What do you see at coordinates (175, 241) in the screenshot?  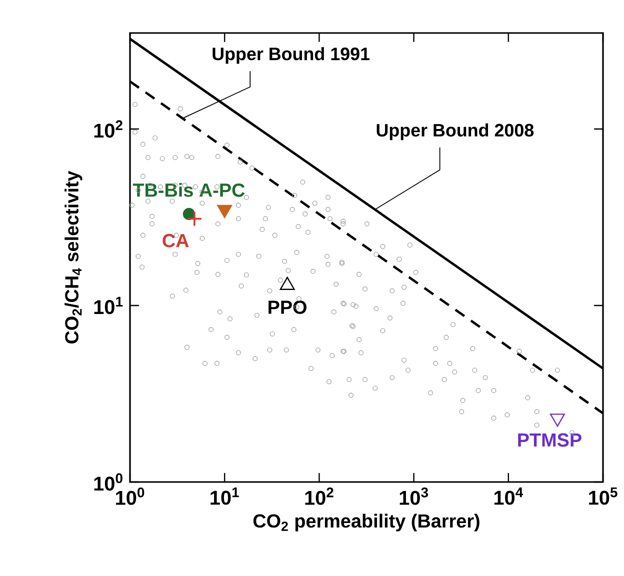 I see `series-label: CA` at bounding box center [175, 241].